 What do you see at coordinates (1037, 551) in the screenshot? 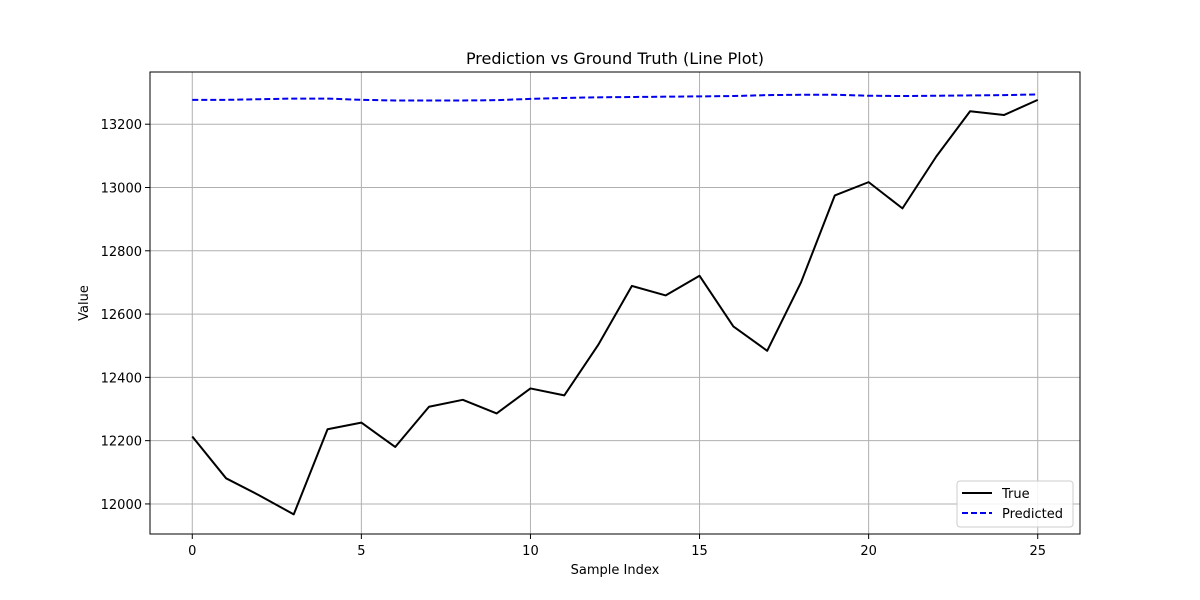
I see `x-tick-label: 25` at bounding box center [1037, 551].